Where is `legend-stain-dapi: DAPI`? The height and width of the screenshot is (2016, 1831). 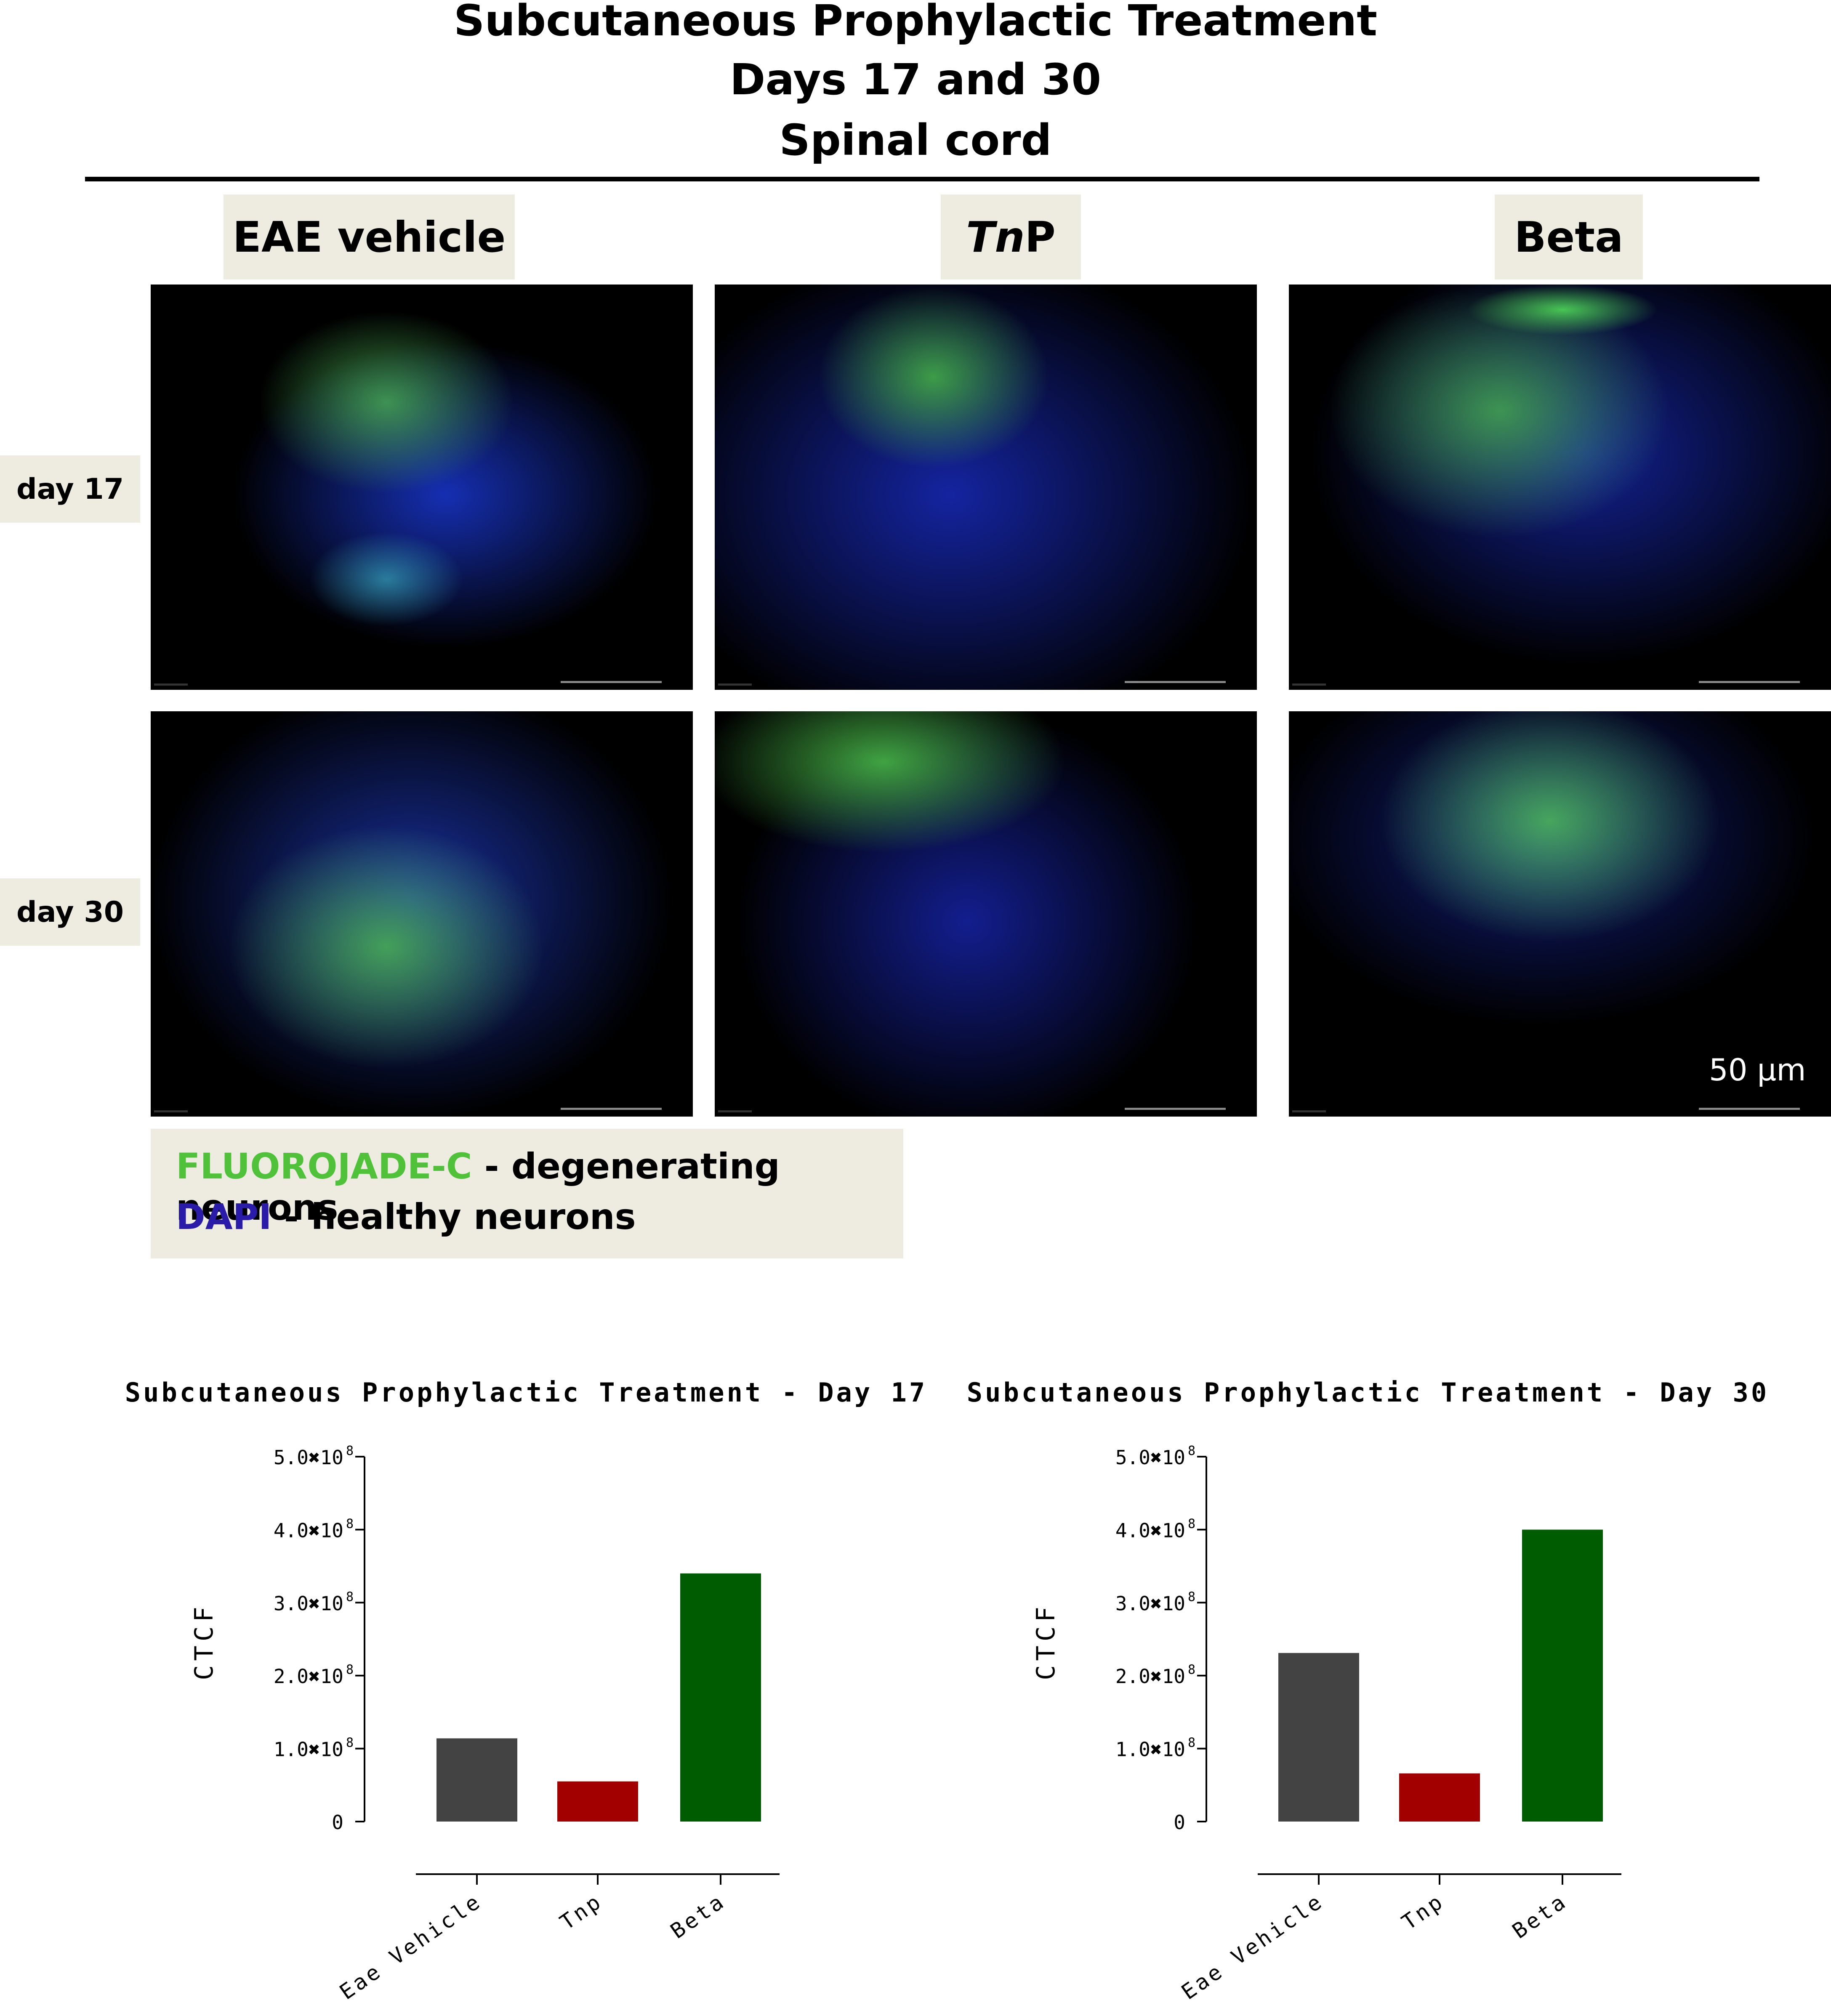 legend-stain-dapi: DAPI is located at coordinates (224, 1217).